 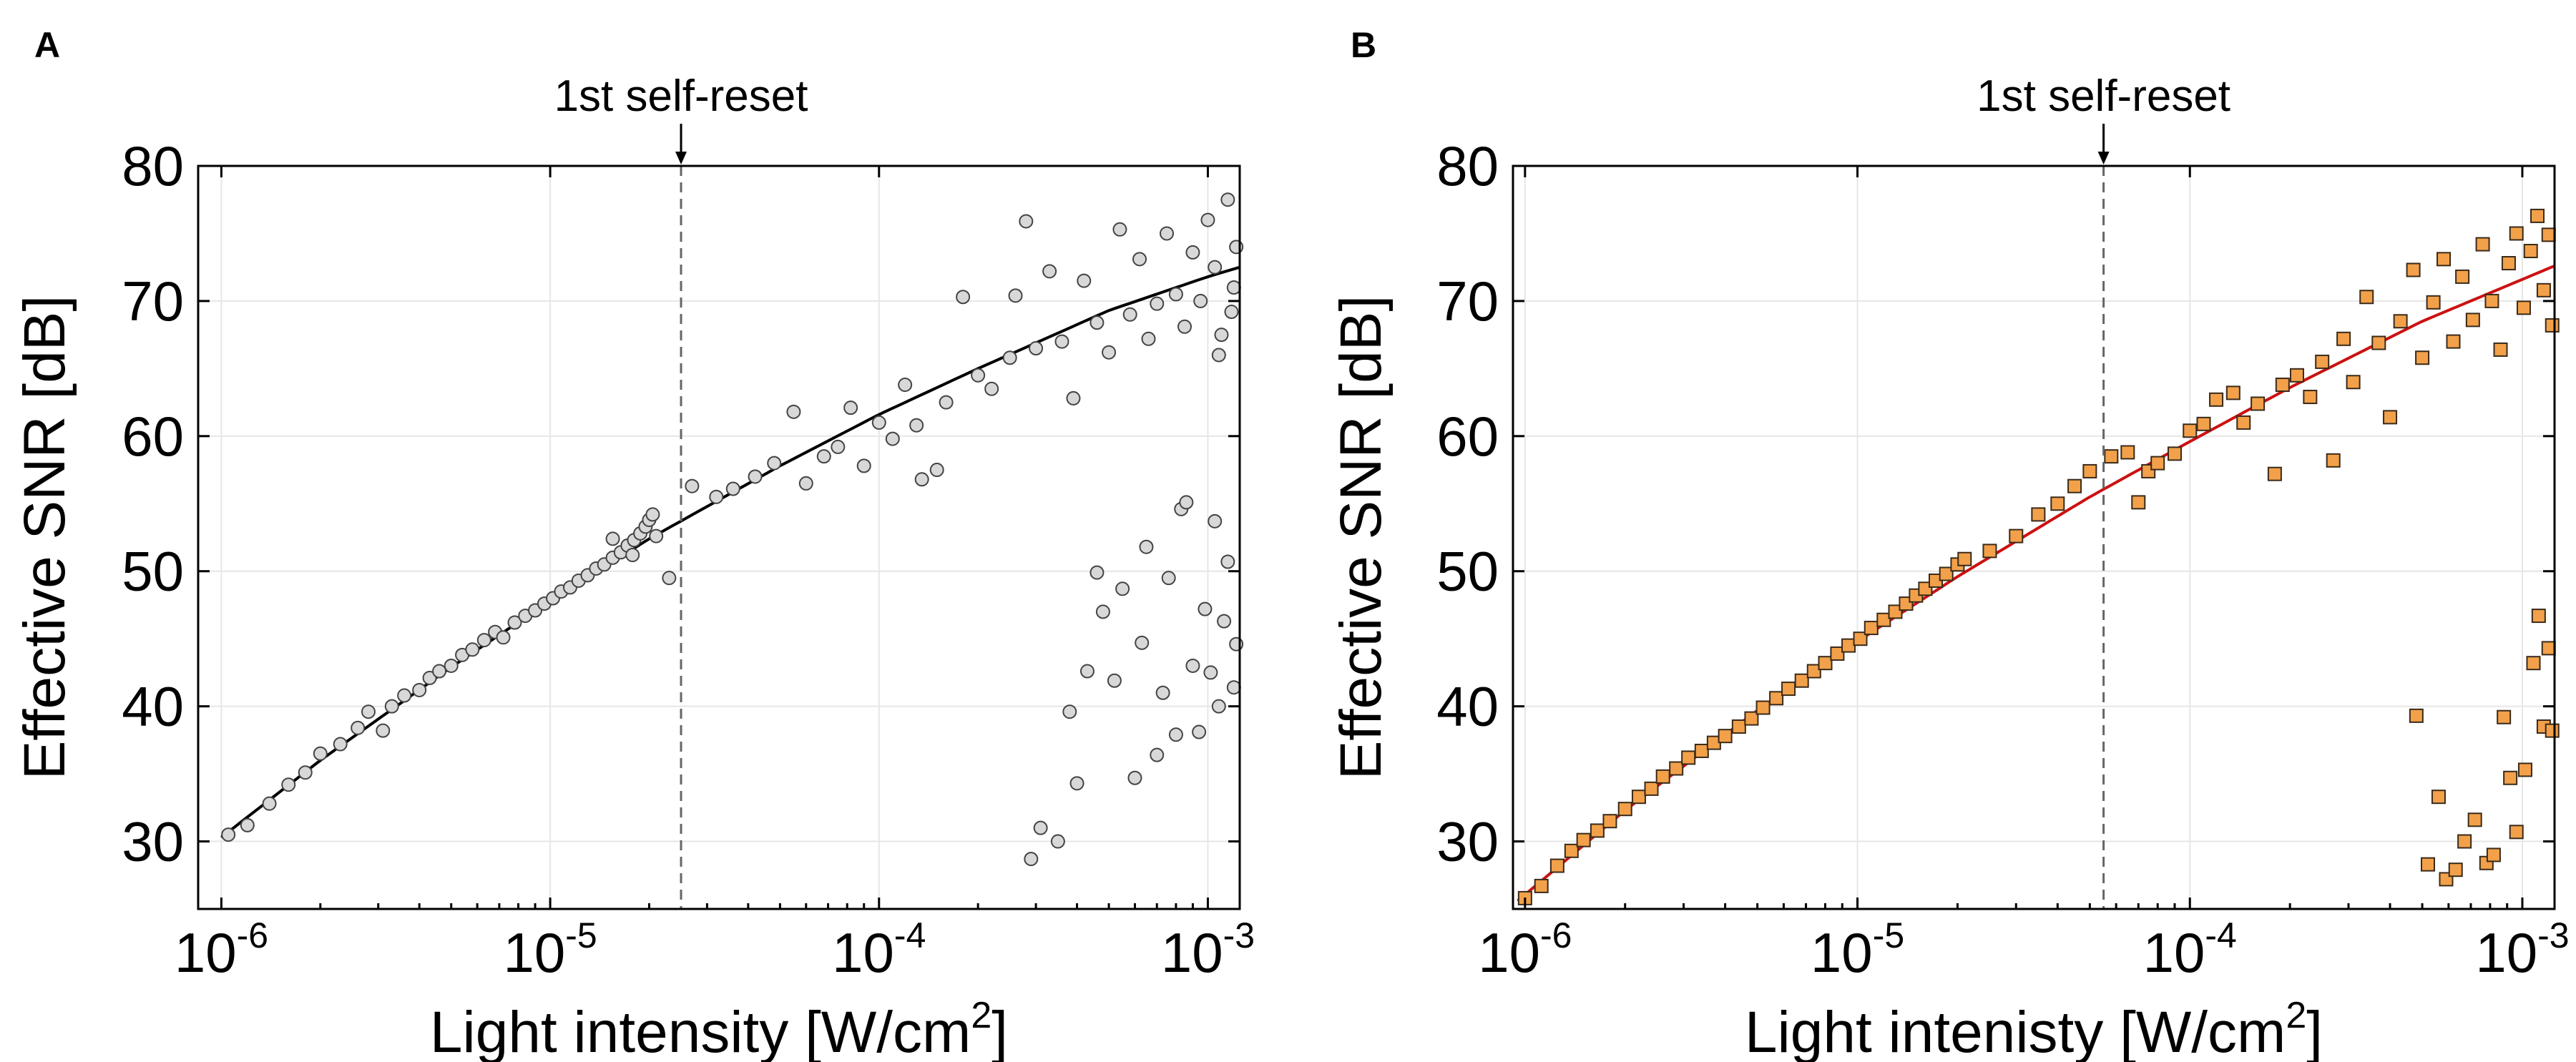 I want to click on y-tick-label-80: 80, so click(x=1467, y=165).